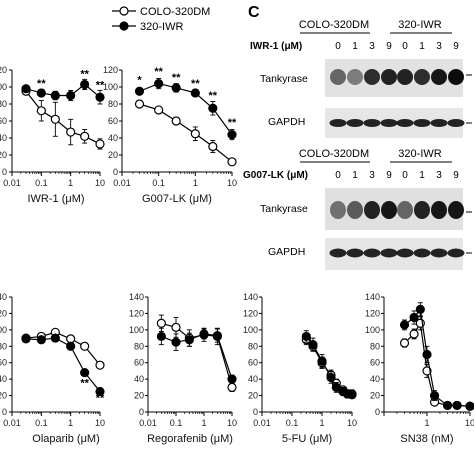 The width and height of the screenshot is (474, 474). Describe the element at coordinates (286, 122) in the screenshot. I see `blot1-row-gapdh: GAPDH` at that location.